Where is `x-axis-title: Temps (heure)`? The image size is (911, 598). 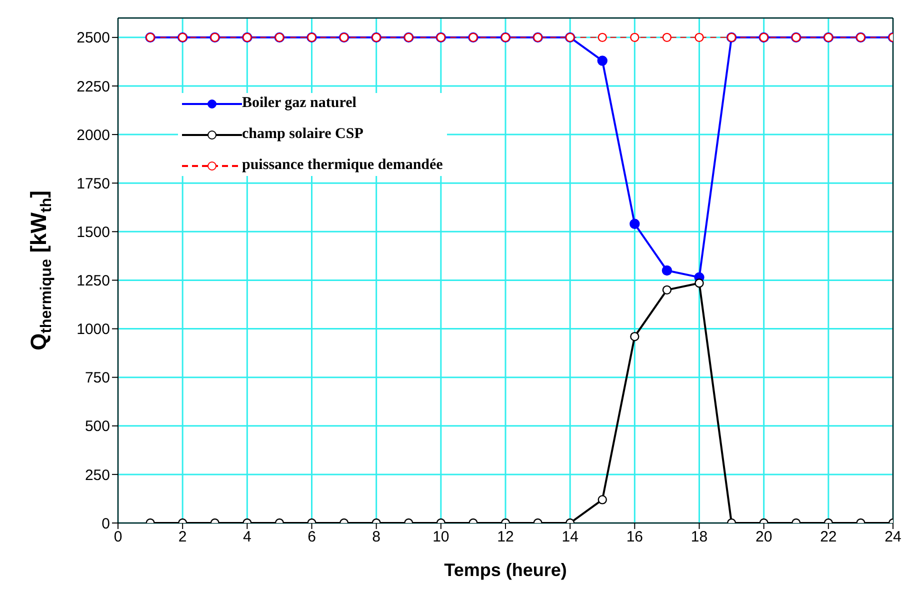
x-axis-title: Temps (heure) is located at coordinates (505, 570).